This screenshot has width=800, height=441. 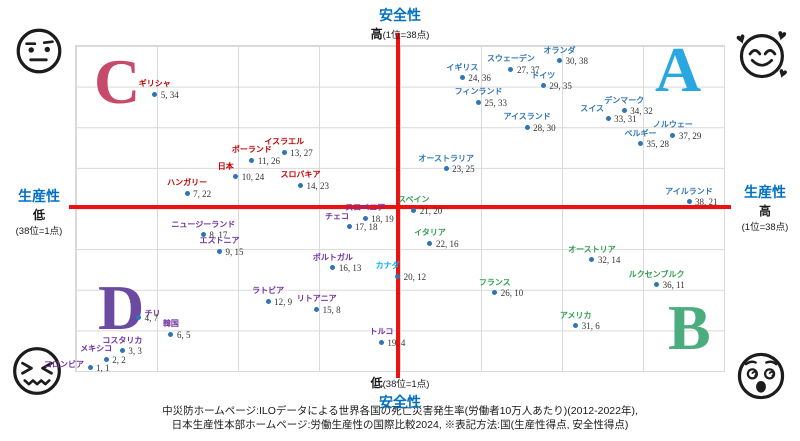 What do you see at coordinates (331, 309) in the screenshot?
I see `point-value-label: 15, 8` at bounding box center [331, 309].